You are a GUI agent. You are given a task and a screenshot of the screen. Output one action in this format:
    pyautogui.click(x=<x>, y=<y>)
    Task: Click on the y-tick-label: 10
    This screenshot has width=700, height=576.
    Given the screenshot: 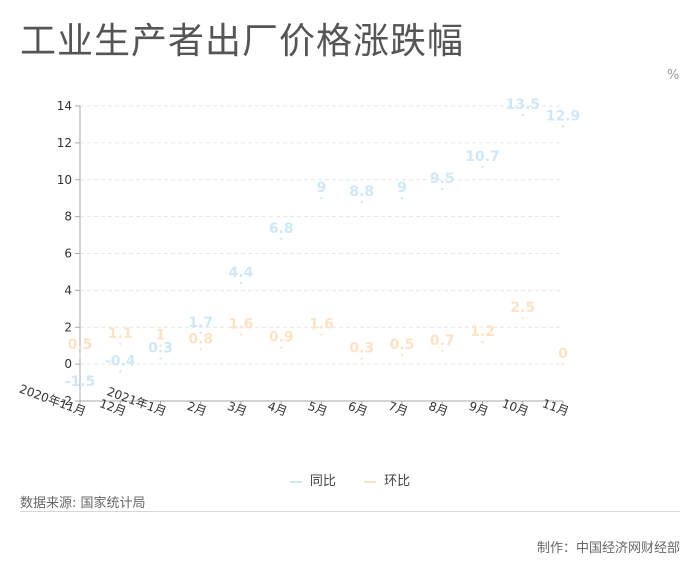 What is the action you would take?
    pyautogui.click(x=64, y=180)
    